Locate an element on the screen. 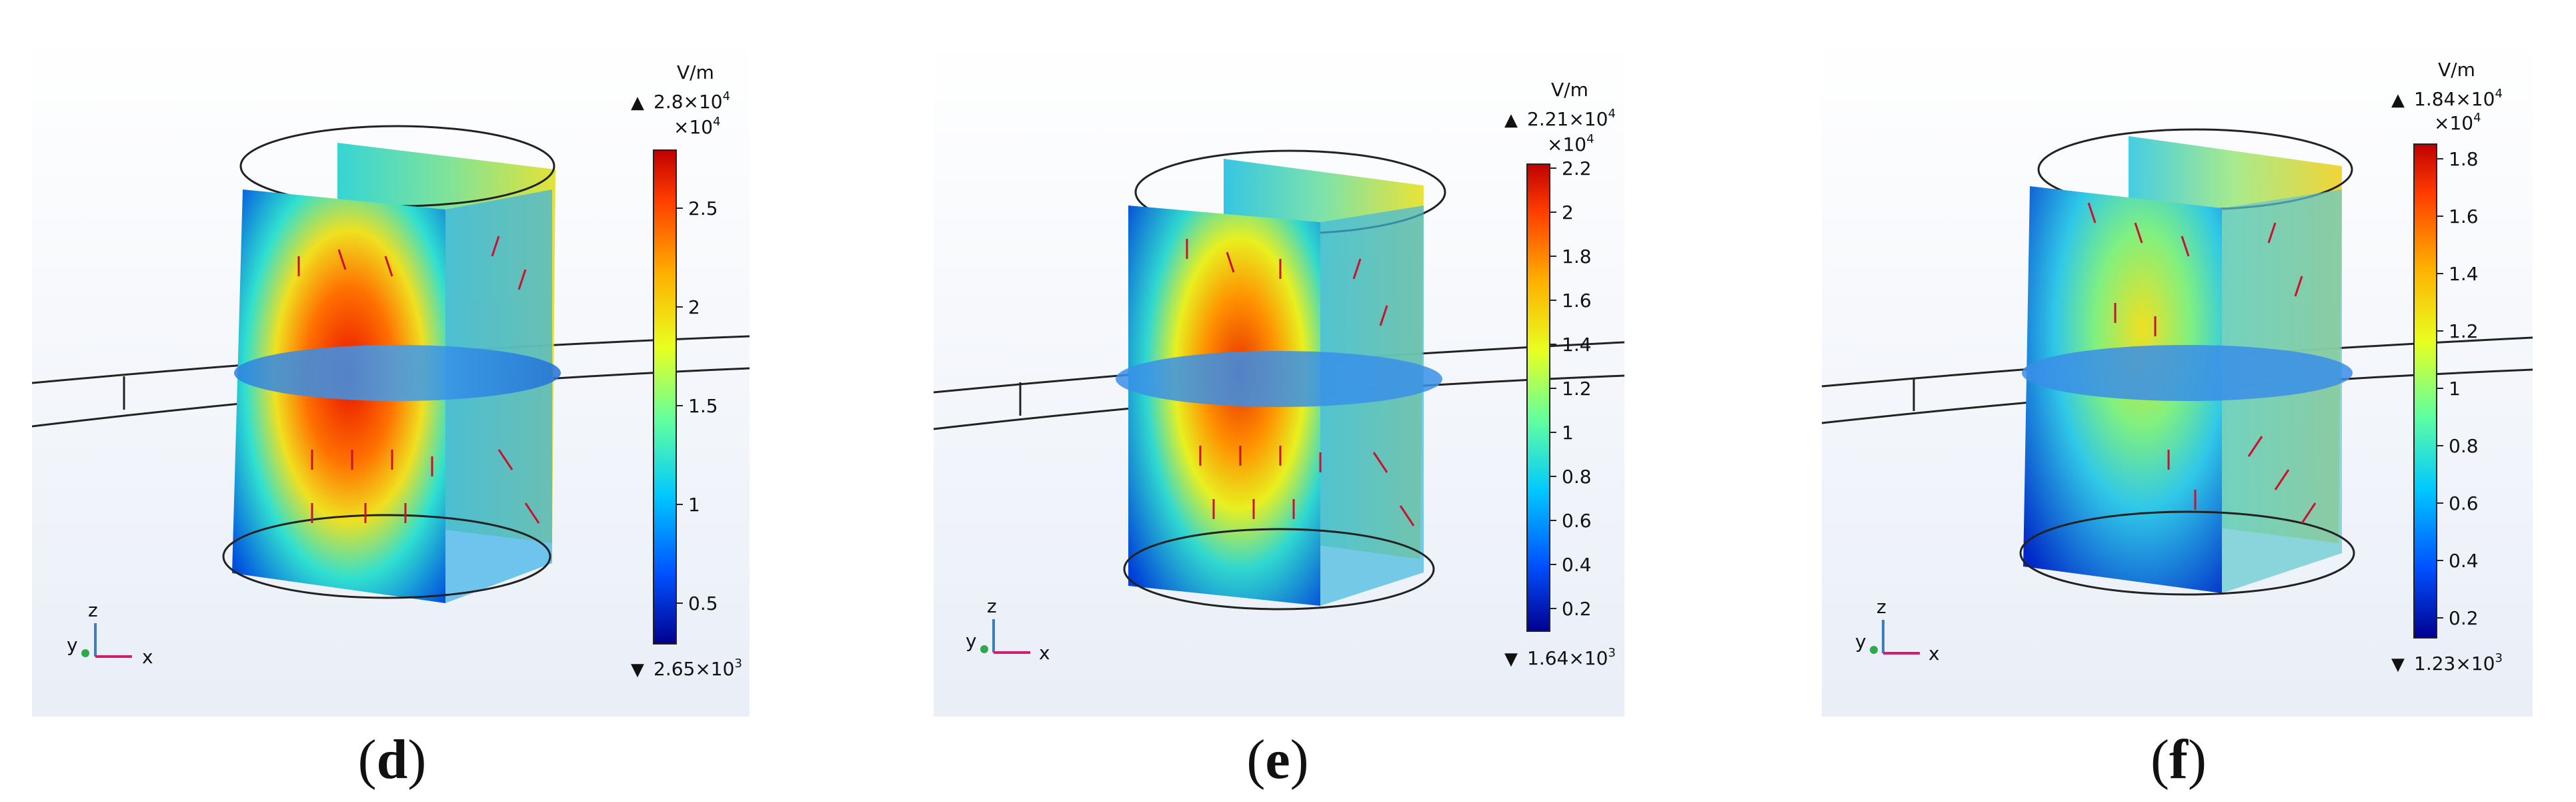 Image resolution: width=2576 pixels, height=802 pixels. colorbar-ticks-d: 2.5 2 1.5 1 0.5 is located at coordinates (697, 406).